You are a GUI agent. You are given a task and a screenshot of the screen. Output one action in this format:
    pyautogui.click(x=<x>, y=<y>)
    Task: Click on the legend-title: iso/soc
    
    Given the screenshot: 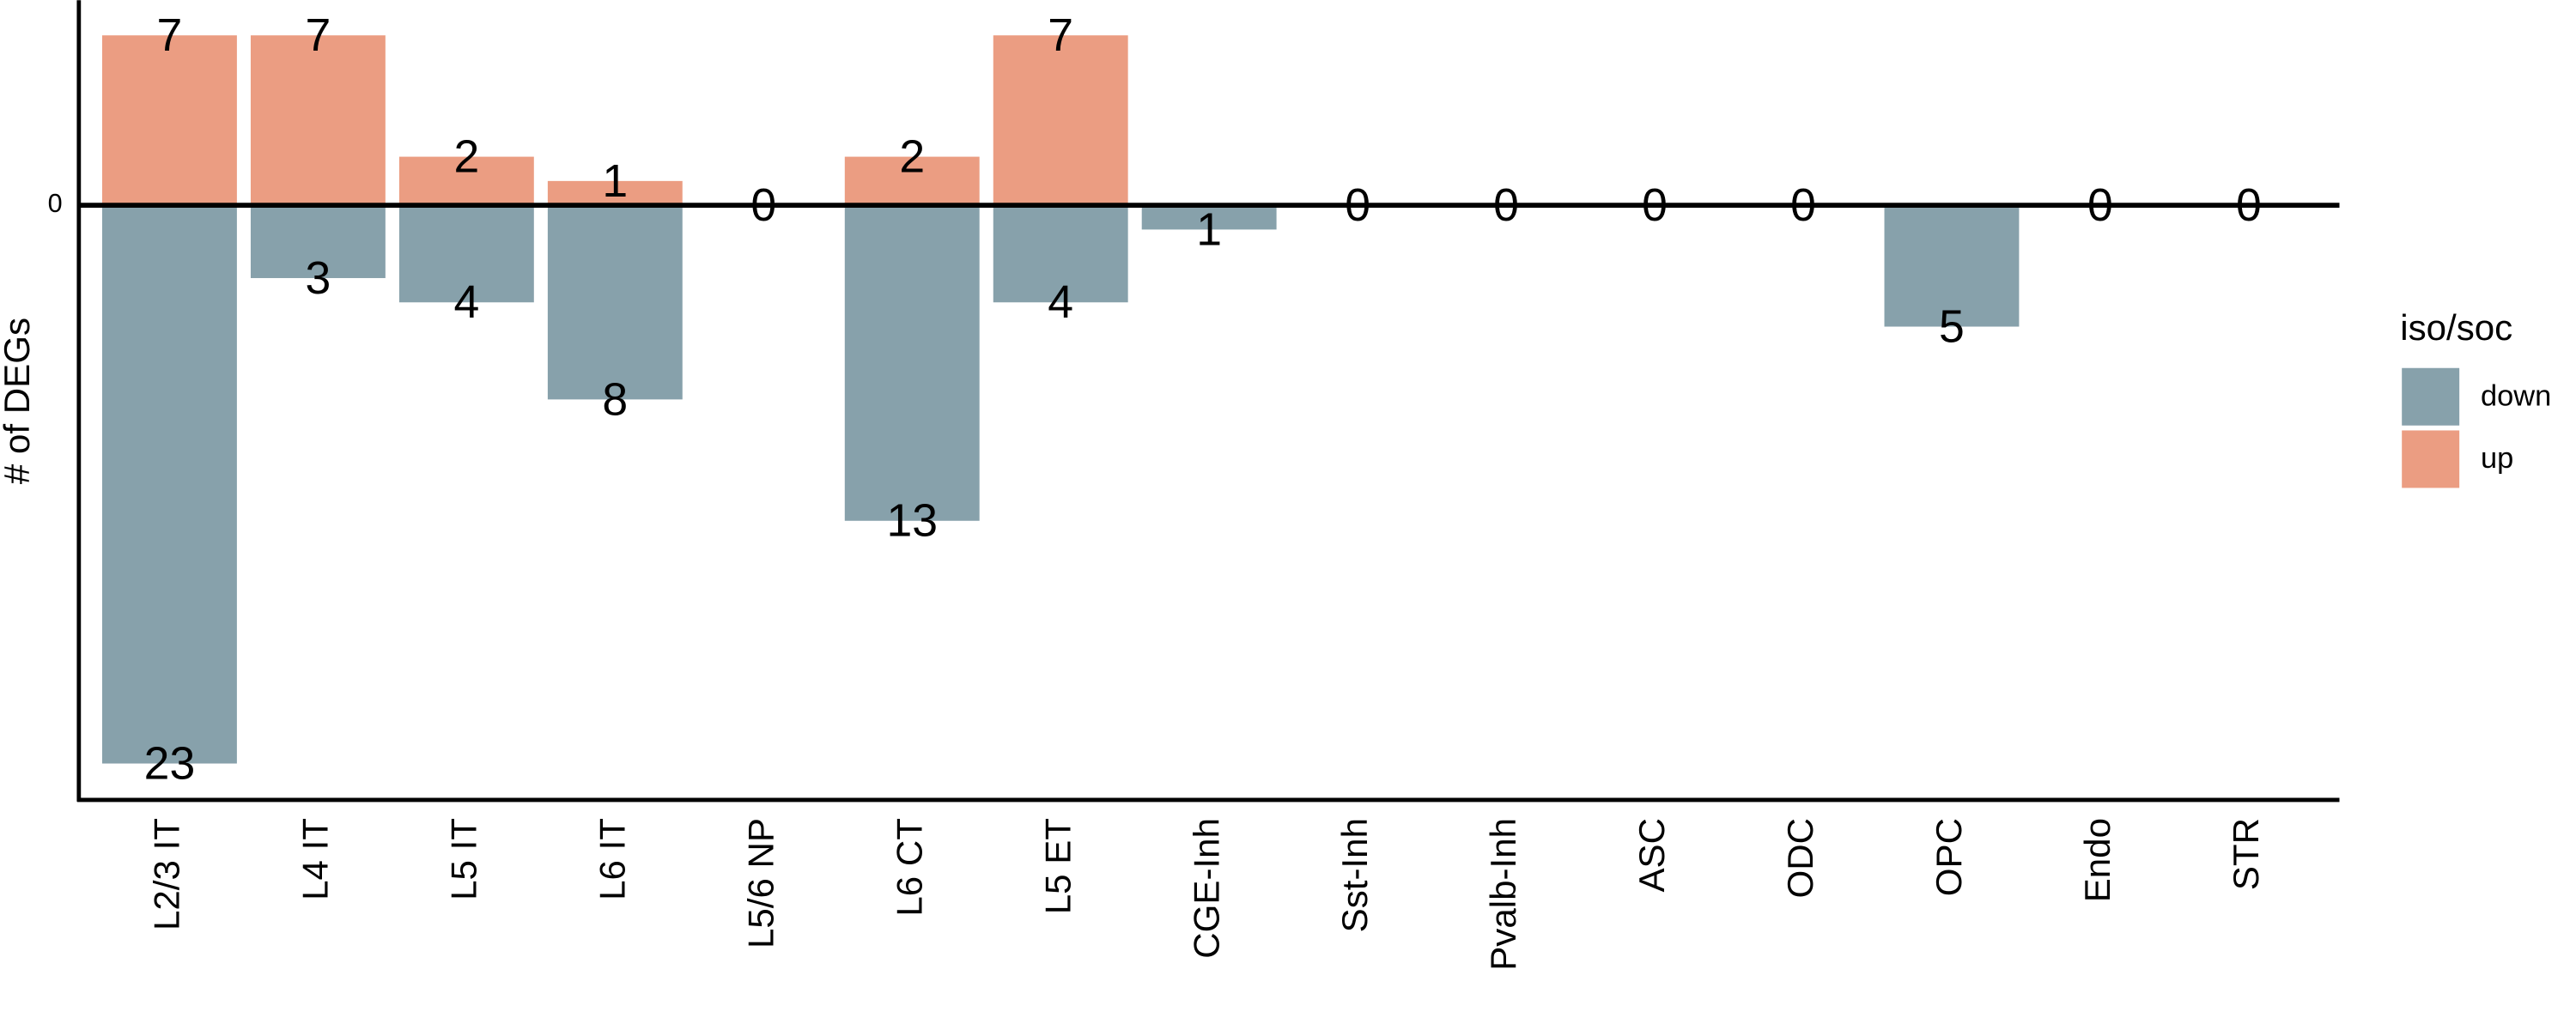 What is the action you would take?
    pyautogui.click(x=2456, y=327)
    